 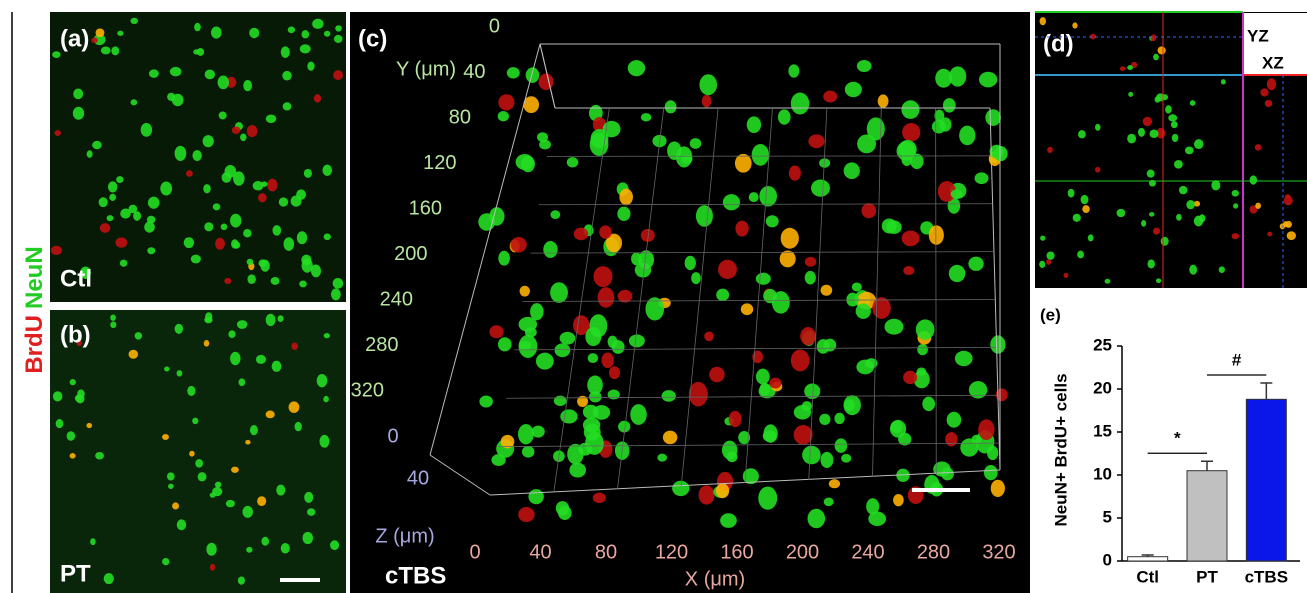 I want to click on side-label: BrdU NeuN, so click(x=34, y=309).